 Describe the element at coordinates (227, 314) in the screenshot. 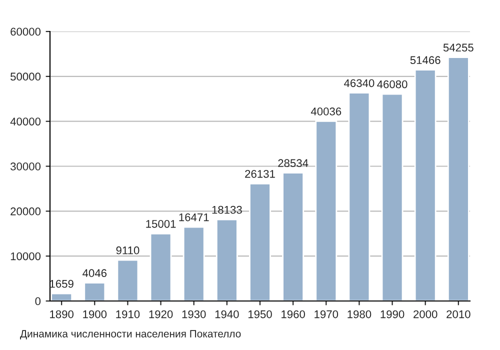

I see `x-tick-label: 1940` at that location.